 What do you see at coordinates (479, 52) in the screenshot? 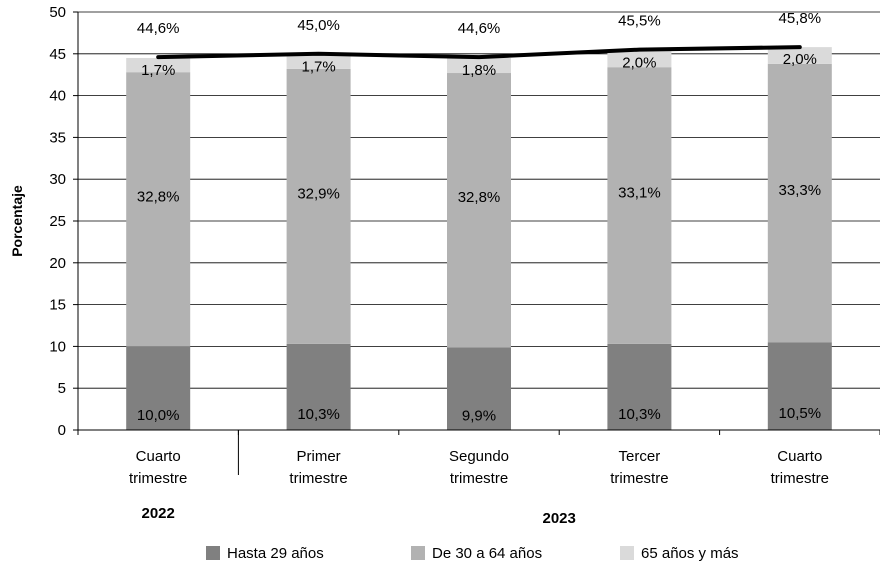
I see `total-series-line` at bounding box center [479, 52].